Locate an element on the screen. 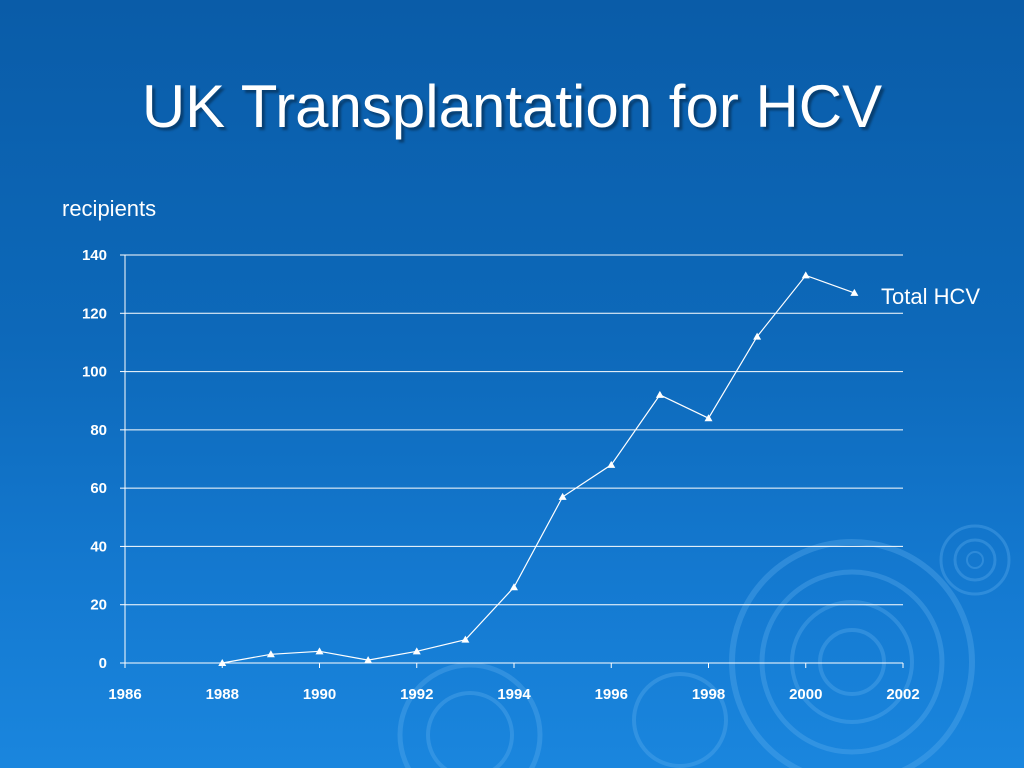 This screenshot has width=1024, height=768. y-tick-label: 20 is located at coordinates (98, 605).